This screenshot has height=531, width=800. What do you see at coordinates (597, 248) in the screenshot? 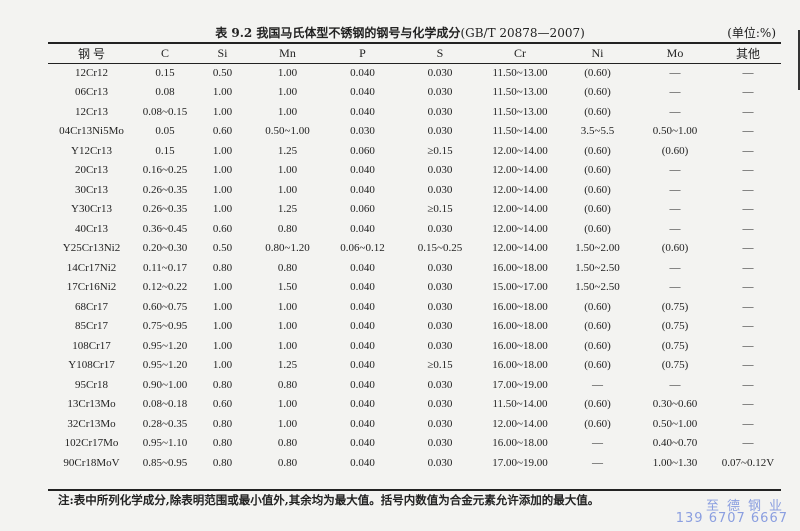
I see `value-cell: 1.50~2.00` at bounding box center [597, 248].